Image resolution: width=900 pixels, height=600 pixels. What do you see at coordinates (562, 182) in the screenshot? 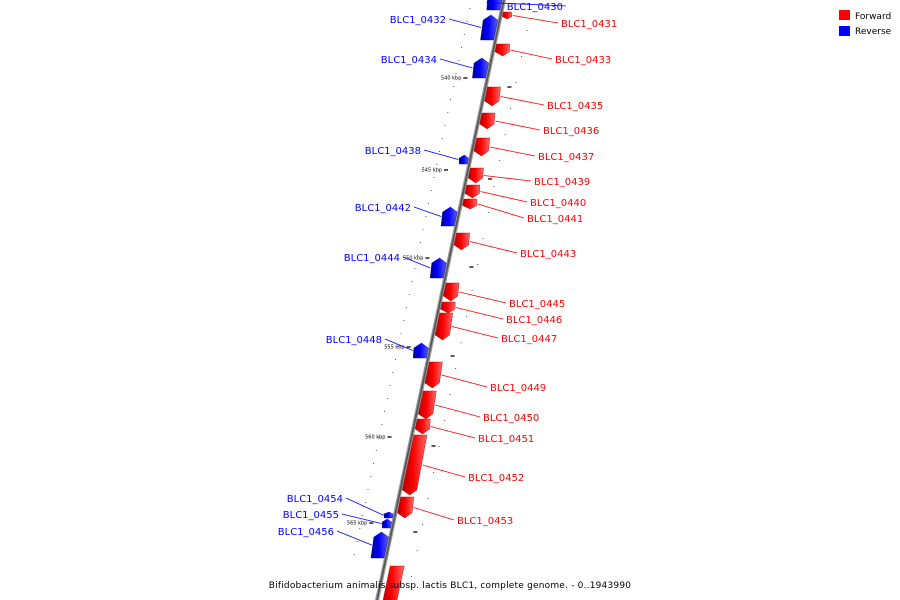
I see `gene-label: BLC1_0439` at bounding box center [562, 182].